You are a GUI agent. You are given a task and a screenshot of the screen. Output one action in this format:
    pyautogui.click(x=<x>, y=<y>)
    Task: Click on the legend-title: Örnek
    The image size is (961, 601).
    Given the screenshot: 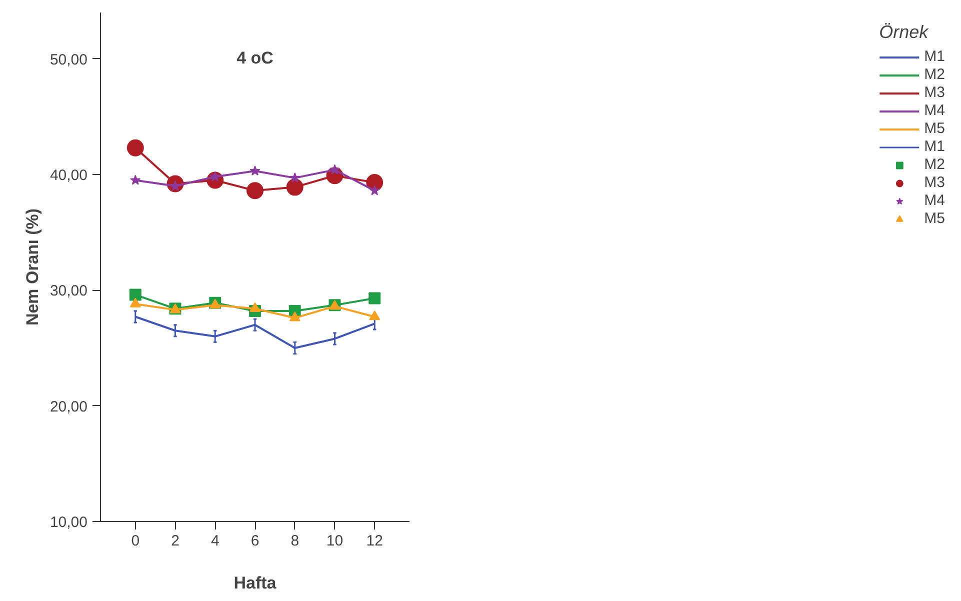 What is the action you would take?
    pyautogui.click(x=904, y=32)
    